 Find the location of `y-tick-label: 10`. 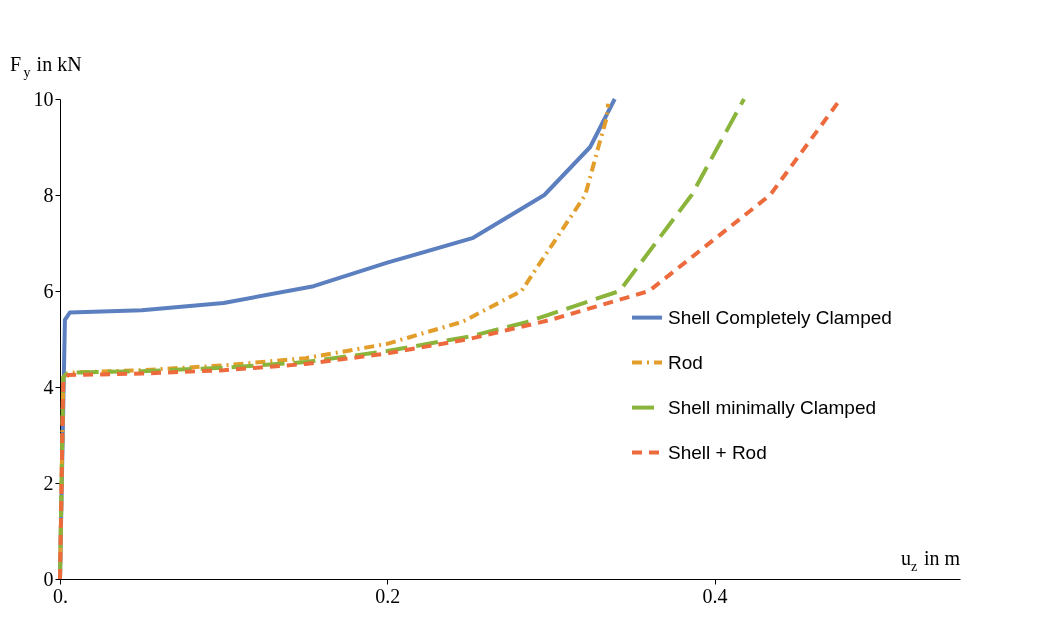

y-tick-label: 10 is located at coordinates (43, 98).